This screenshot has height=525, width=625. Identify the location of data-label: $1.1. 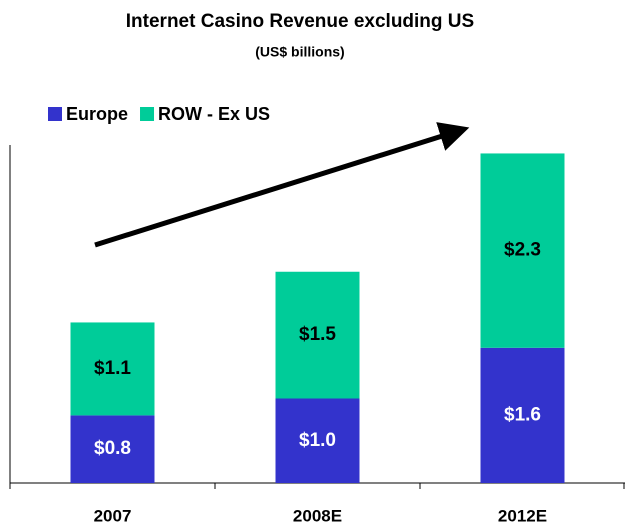
(112, 368).